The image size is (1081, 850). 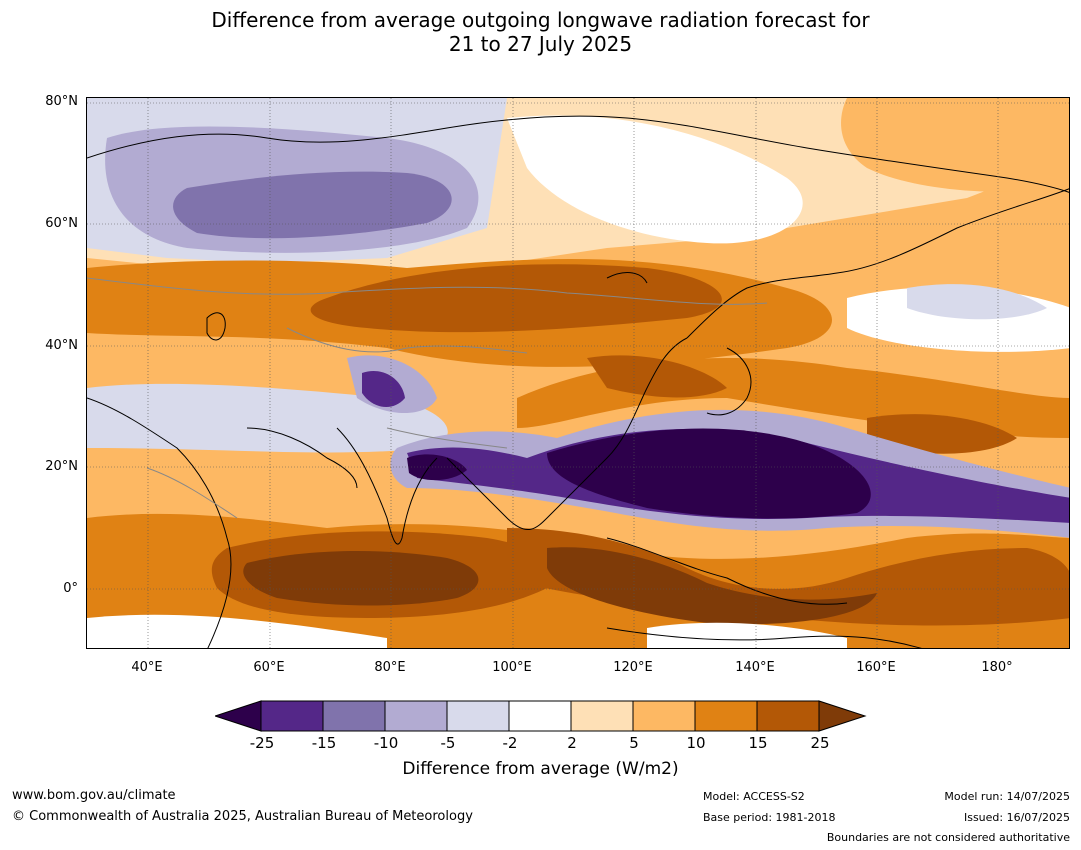 What do you see at coordinates (312, 205) in the screenshot?
I see `fill-europe-mid-purple` at bounding box center [312, 205].